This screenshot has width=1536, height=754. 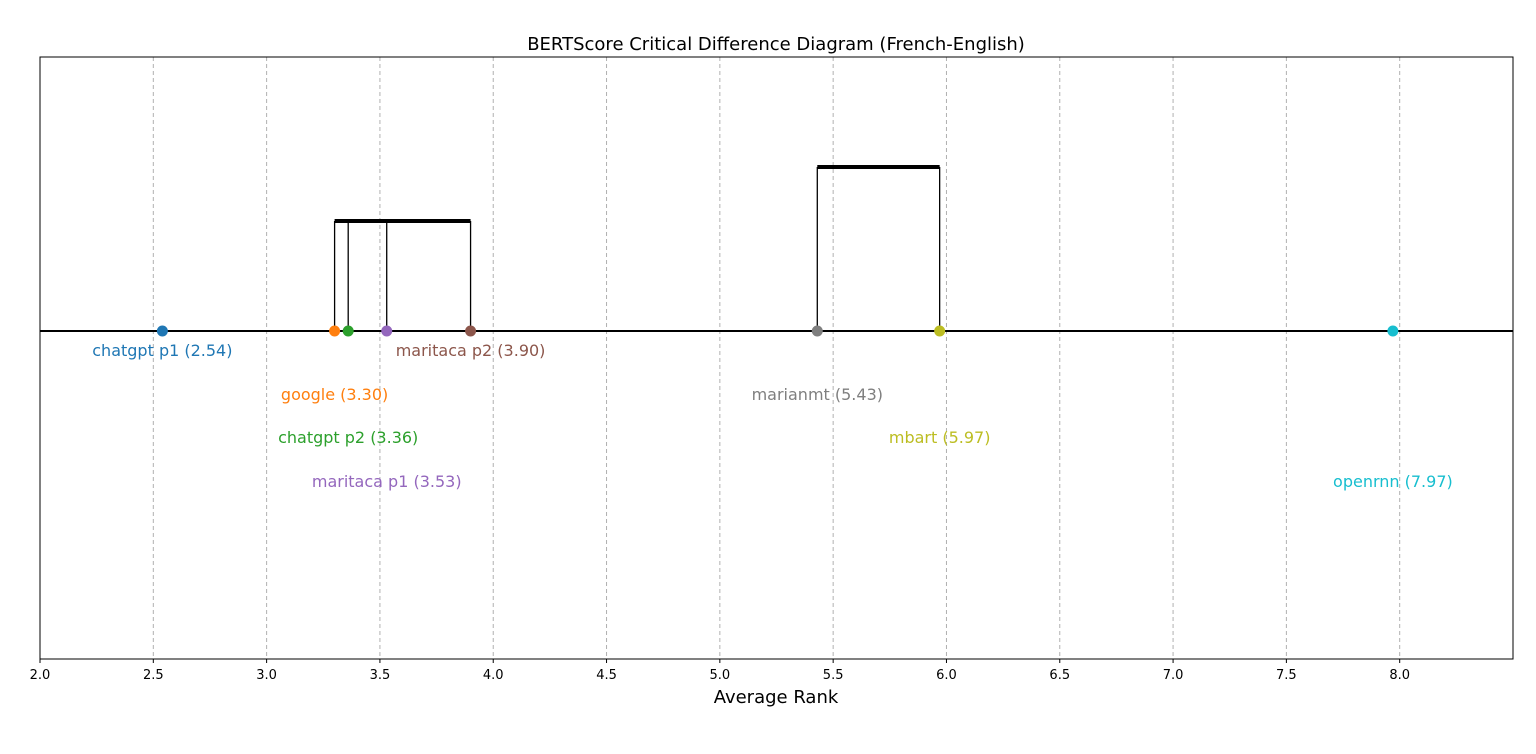 What do you see at coordinates (946, 675) in the screenshot?
I see `x-tick-label: 6.0` at bounding box center [946, 675].